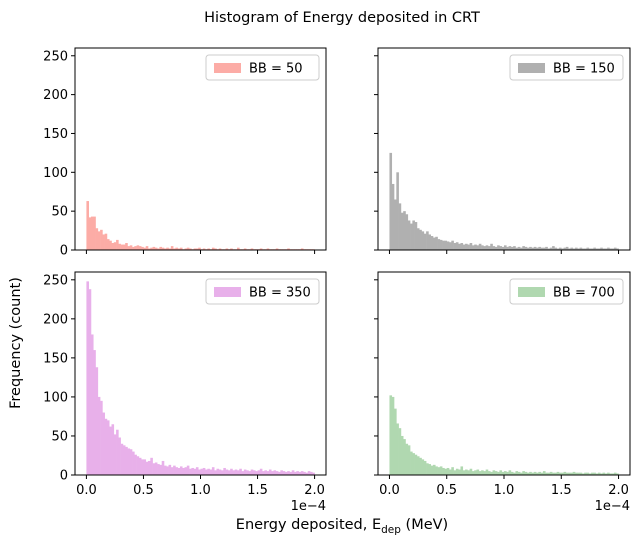  What do you see at coordinates (280, 293) in the screenshot?
I see `legend-label: BB = 350` at bounding box center [280, 293].